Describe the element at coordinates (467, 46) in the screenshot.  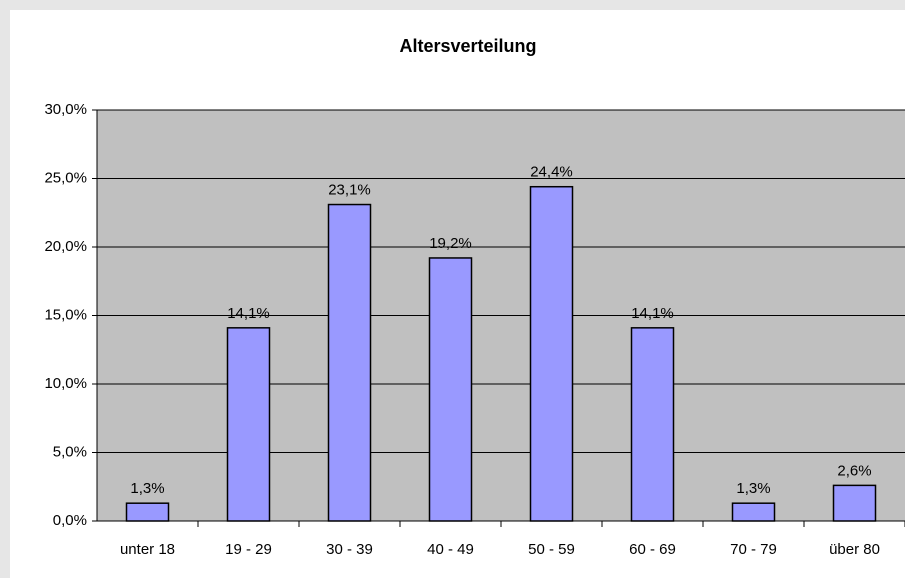
I see `chart-title: Altersverteilung` at that location.